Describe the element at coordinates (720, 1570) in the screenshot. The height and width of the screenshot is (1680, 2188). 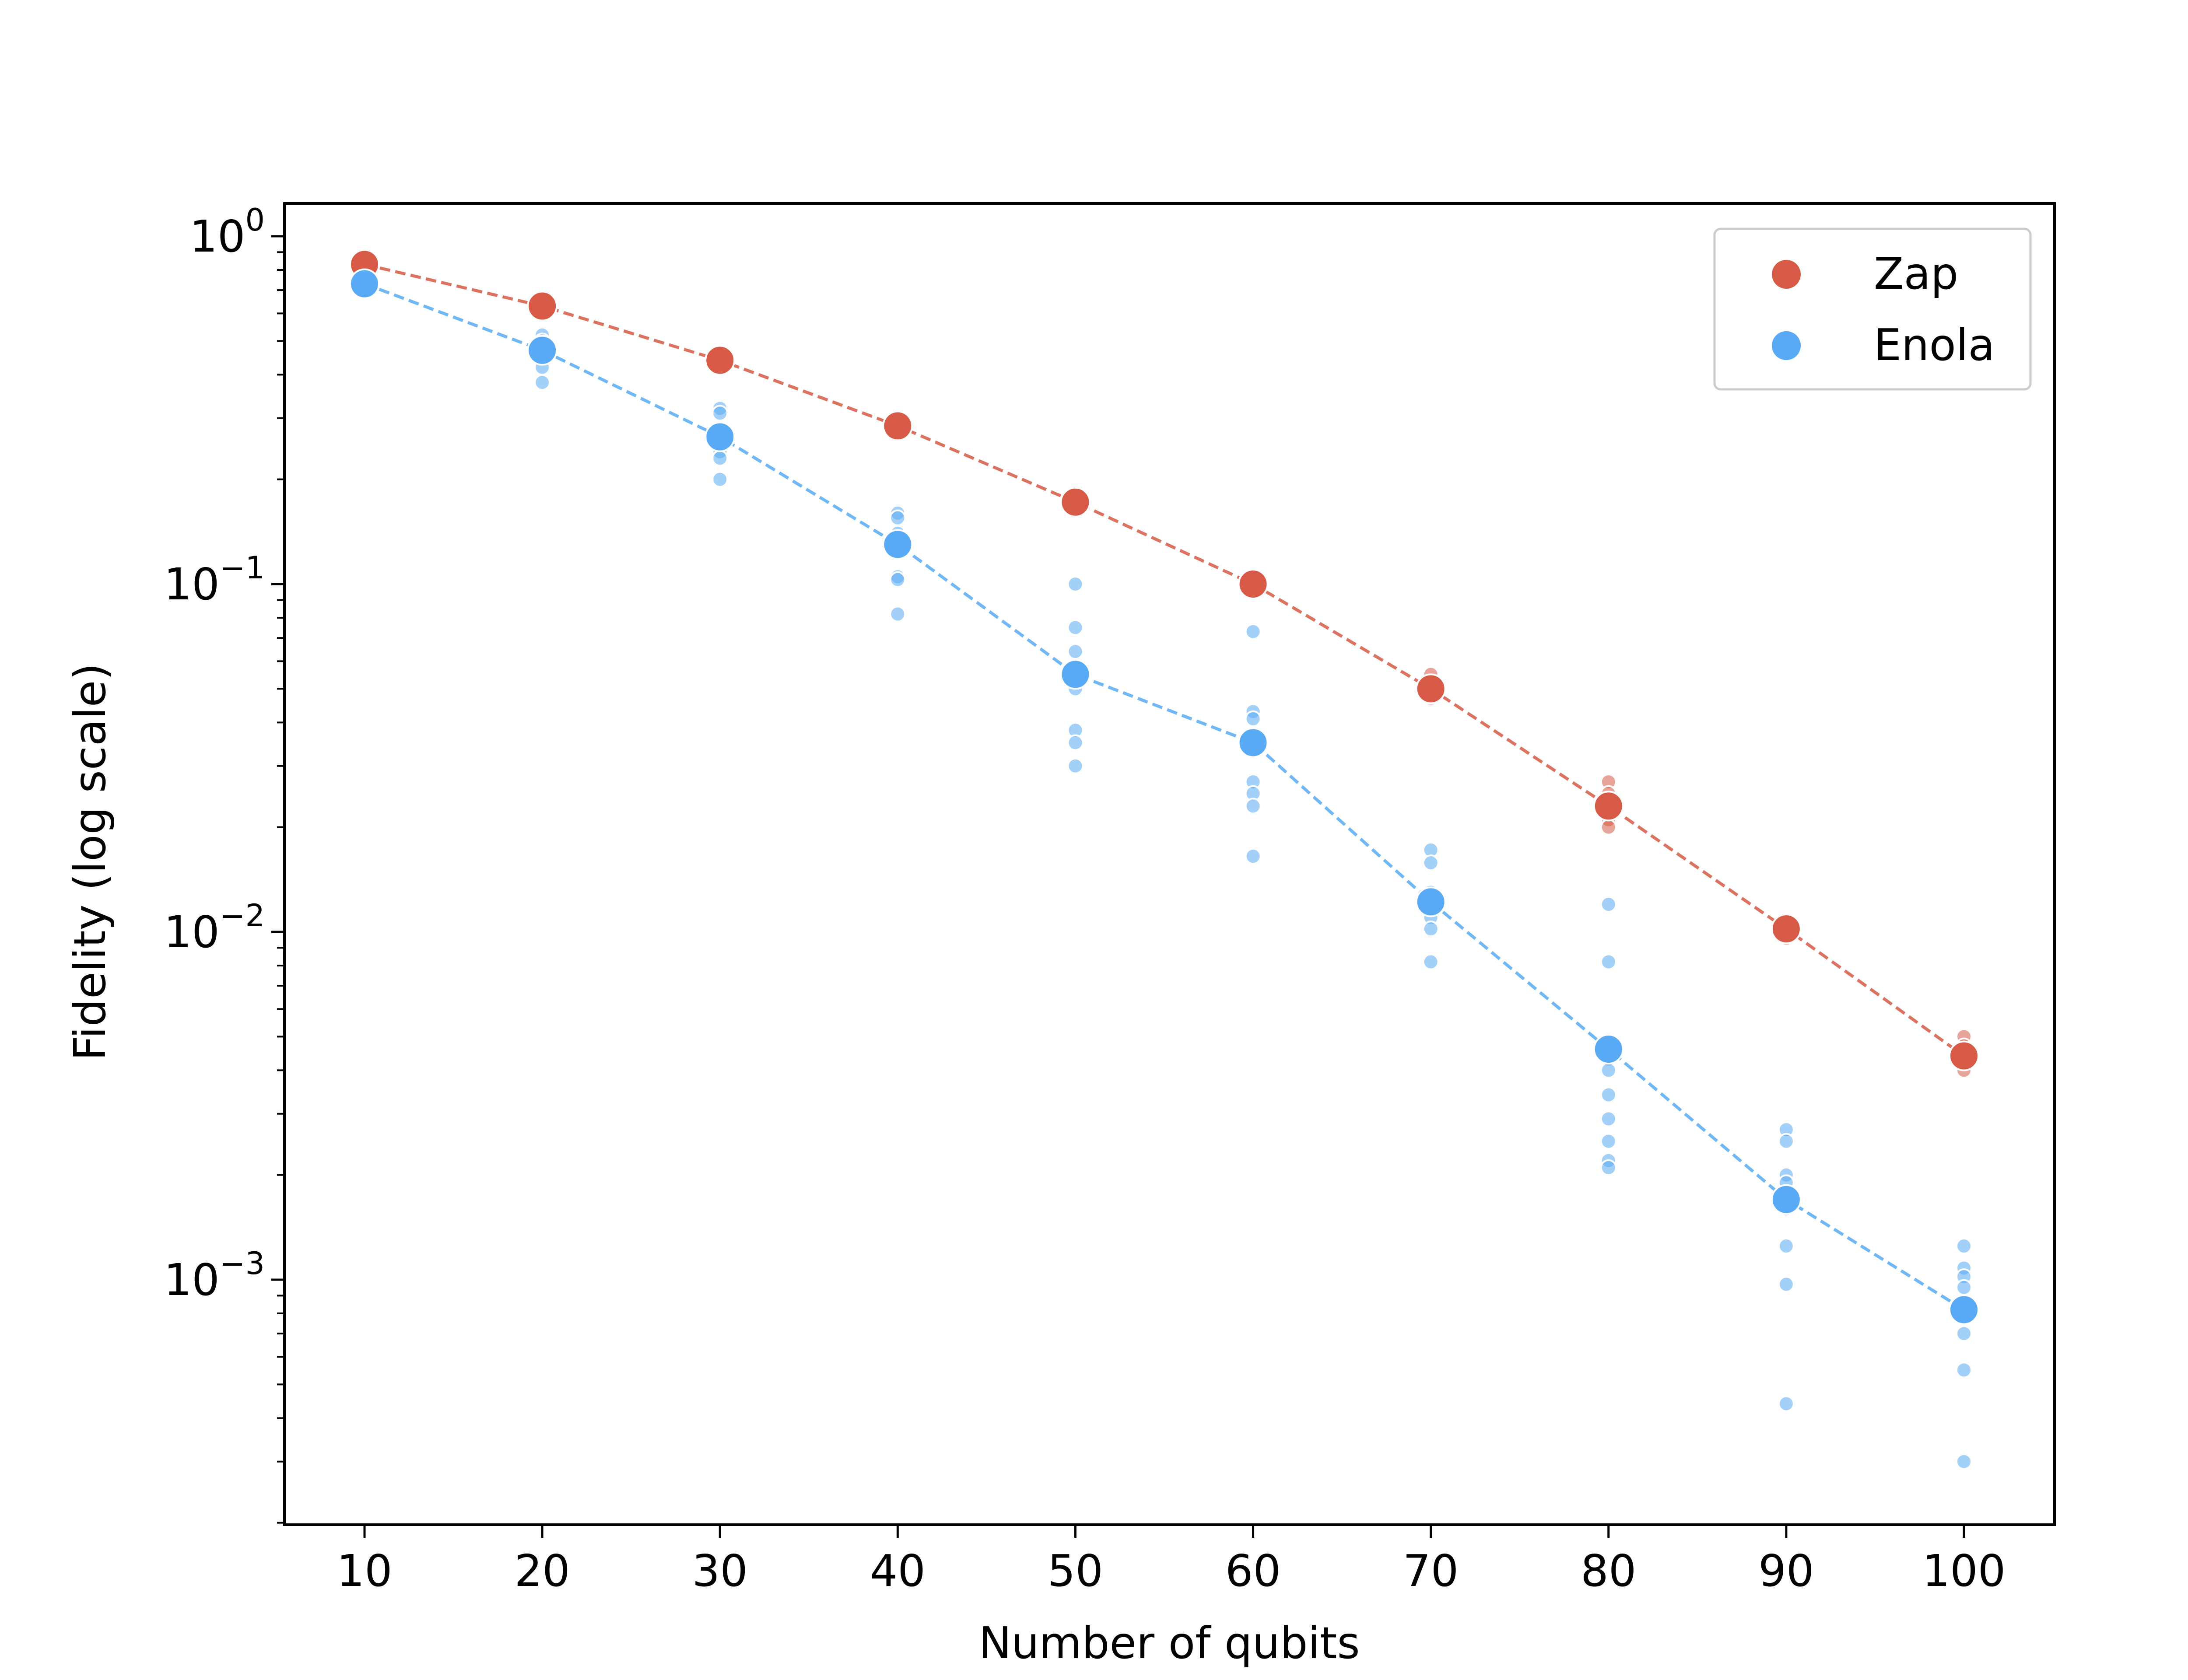
I see `x-tick-label: 30` at that location.